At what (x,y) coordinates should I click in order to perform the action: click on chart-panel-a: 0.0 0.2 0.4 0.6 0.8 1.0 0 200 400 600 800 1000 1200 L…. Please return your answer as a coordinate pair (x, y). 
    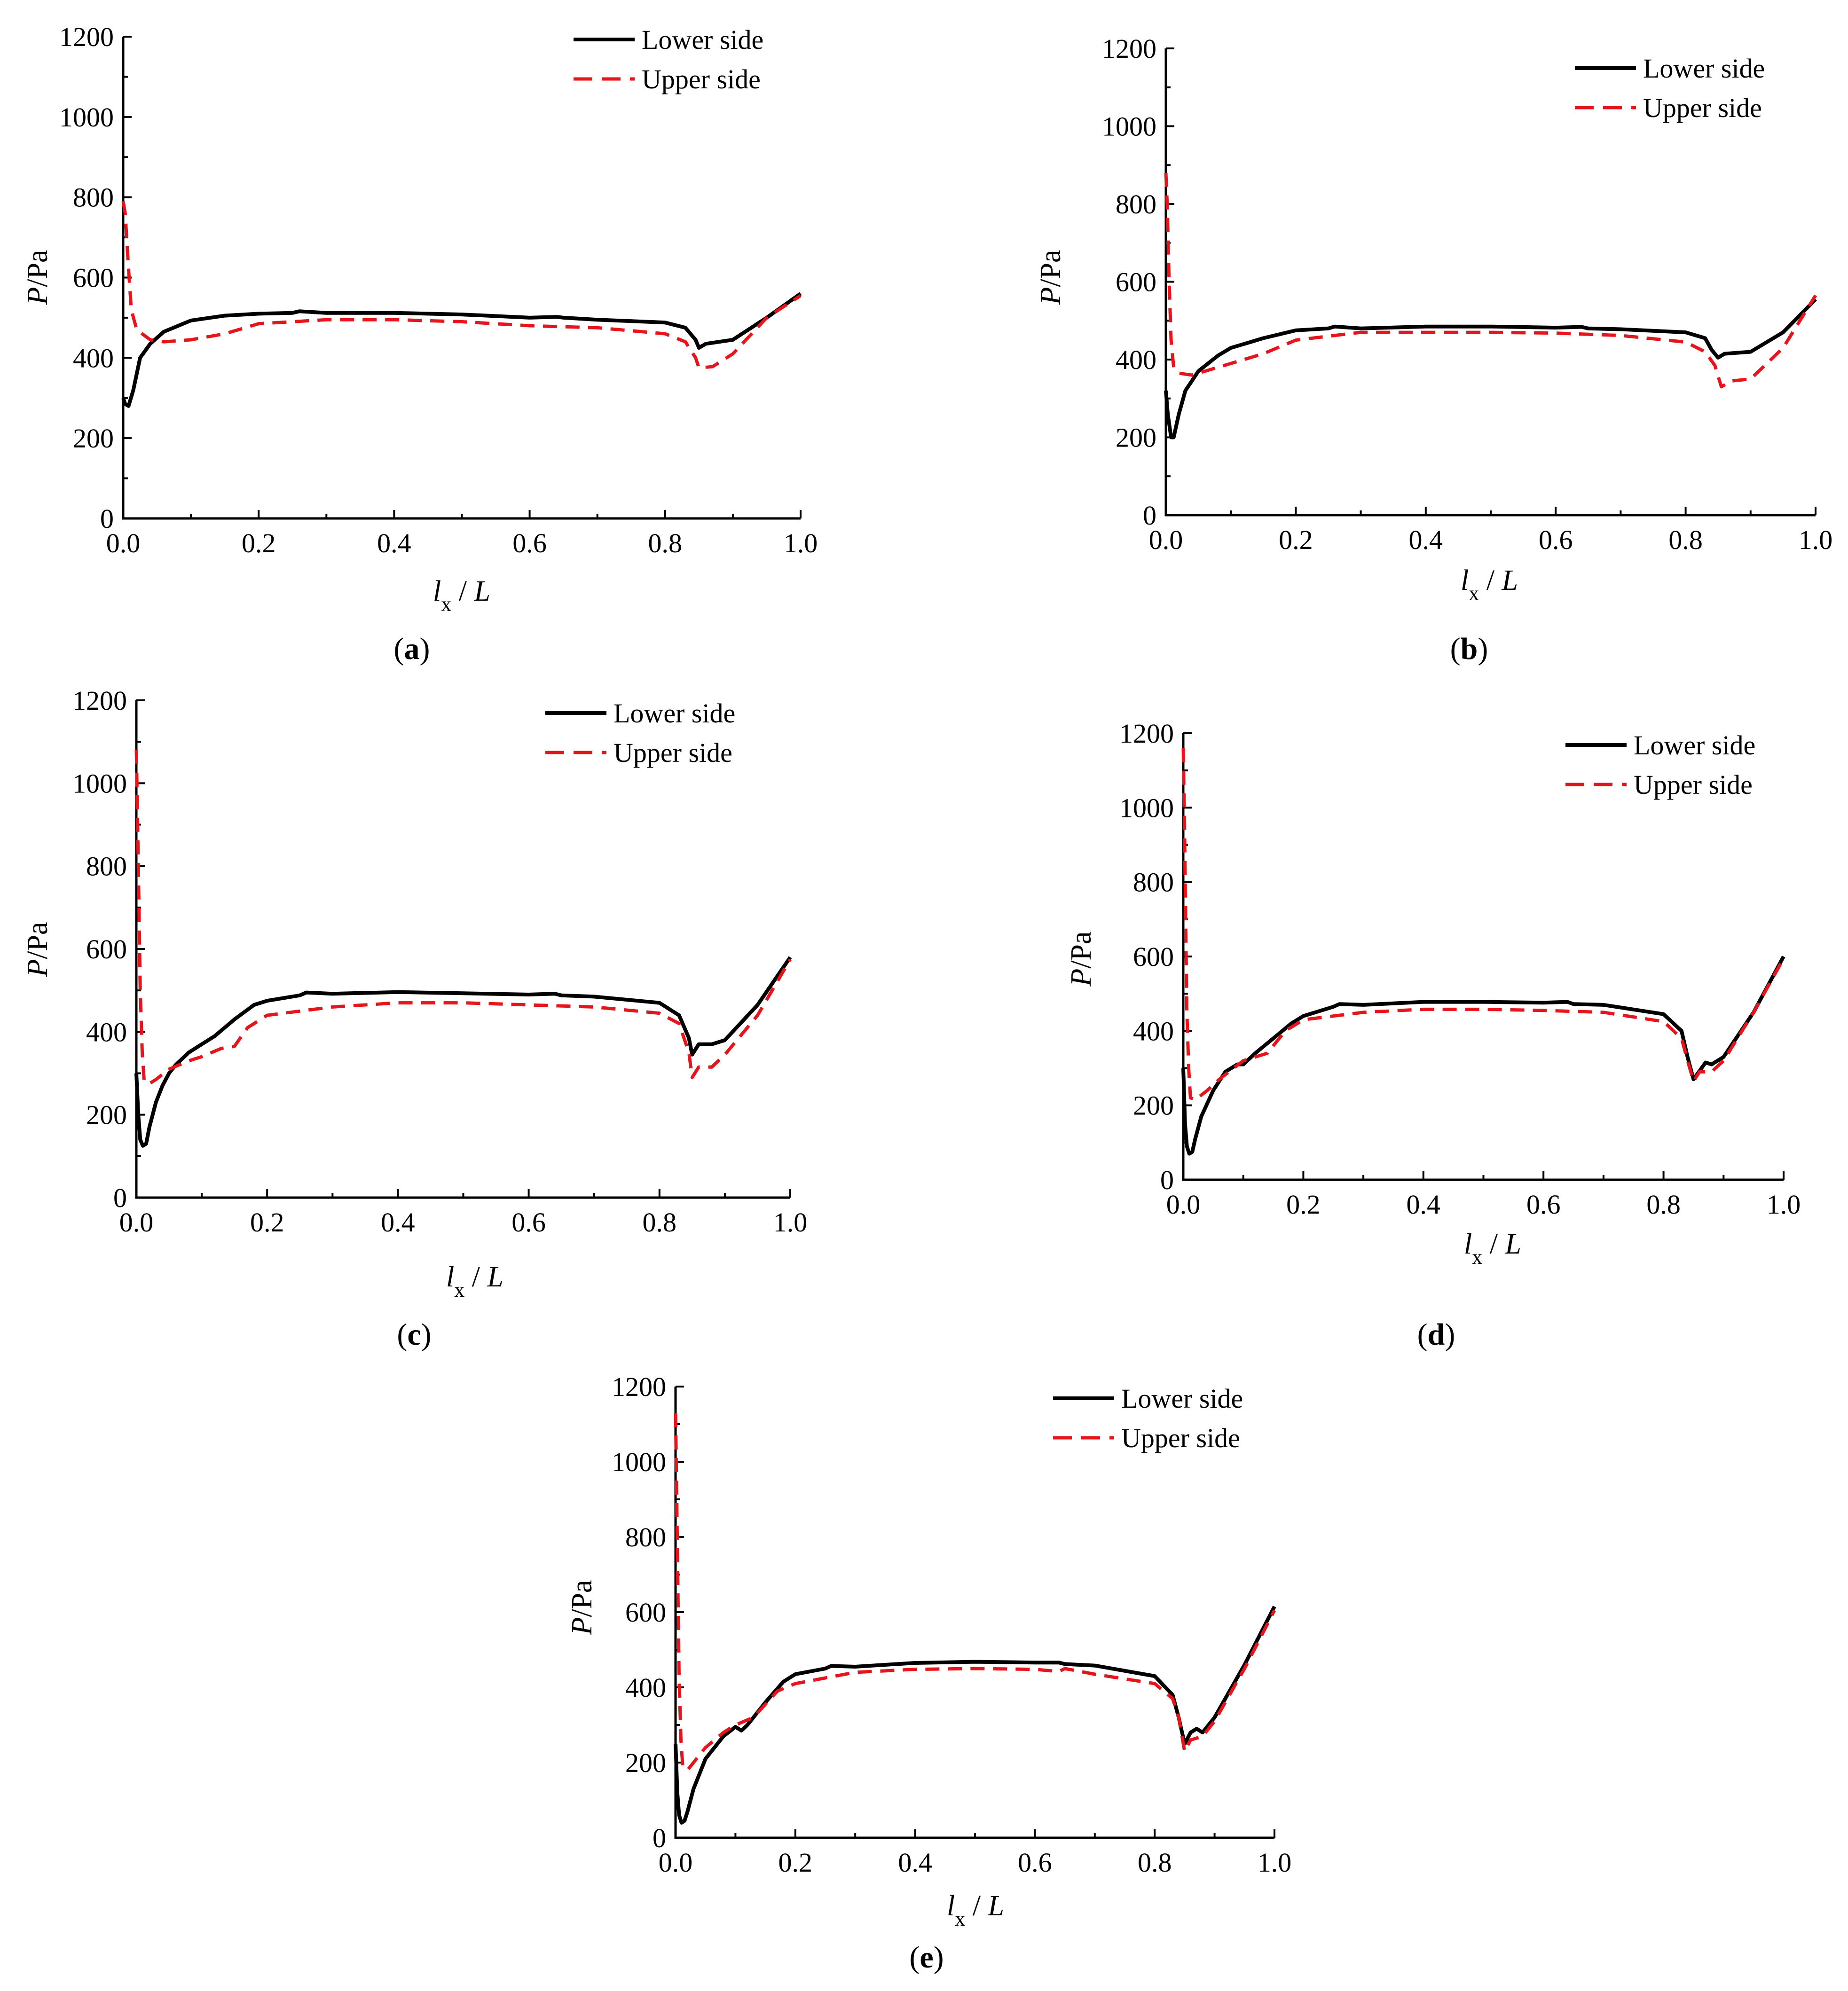
    Looking at the image, I should click on (420, 344).